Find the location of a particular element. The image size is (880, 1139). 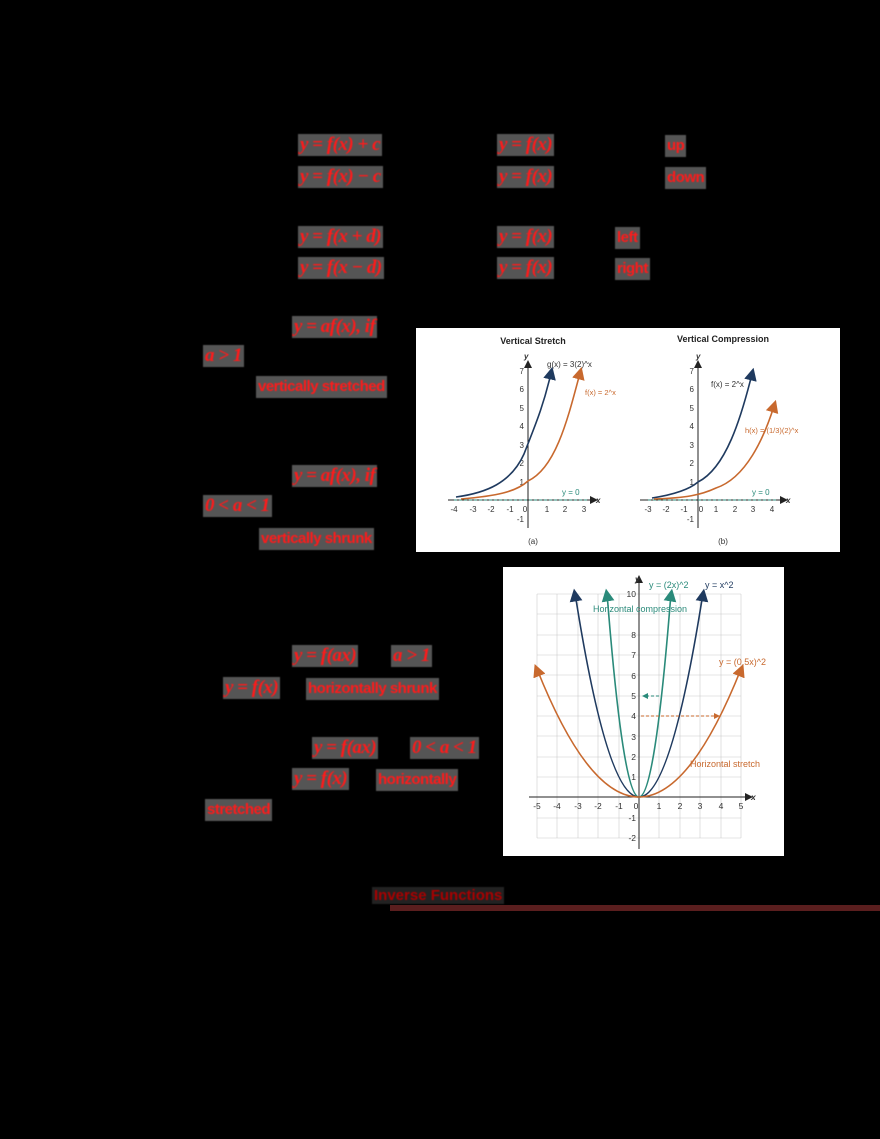

horizontal-stretch-formula: y = f(ax) is located at coordinates (345, 748).